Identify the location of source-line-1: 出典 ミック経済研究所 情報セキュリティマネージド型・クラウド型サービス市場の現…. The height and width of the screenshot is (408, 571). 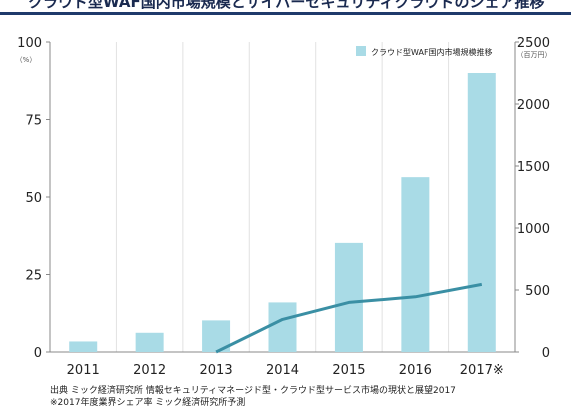
(253, 391).